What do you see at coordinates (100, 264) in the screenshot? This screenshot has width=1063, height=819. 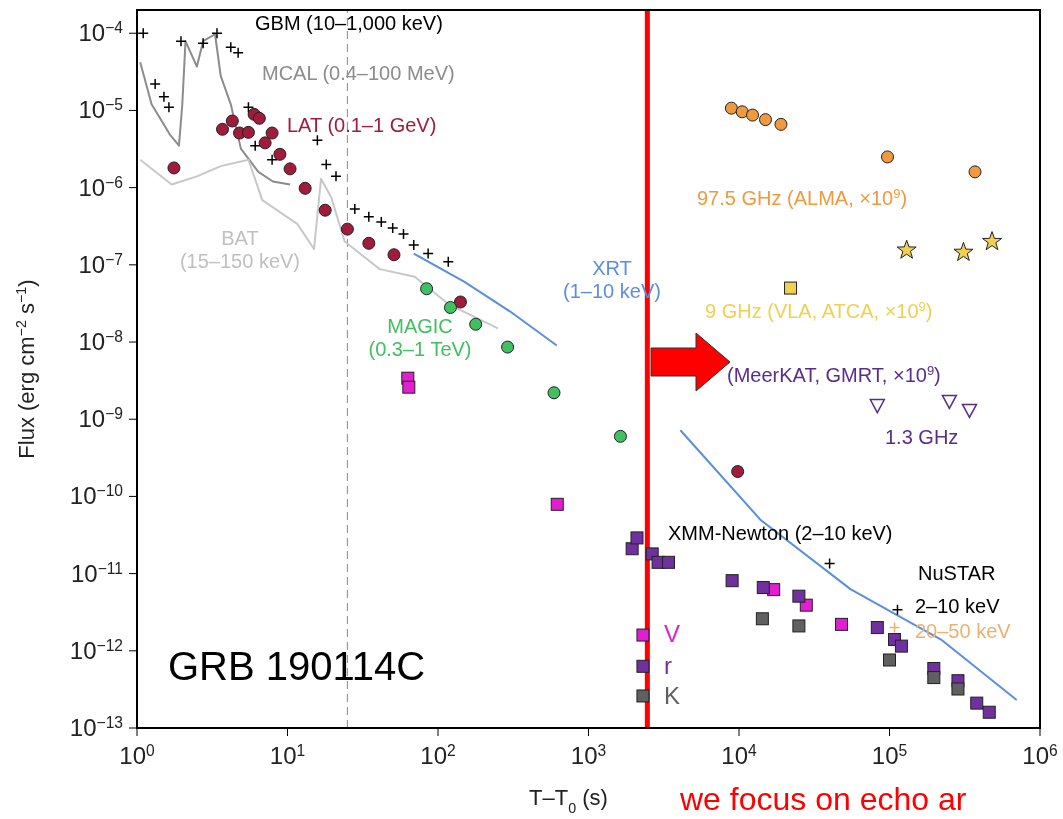 I see `y-tick-label: 10$^{−7}$` at bounding box center [100, 264].